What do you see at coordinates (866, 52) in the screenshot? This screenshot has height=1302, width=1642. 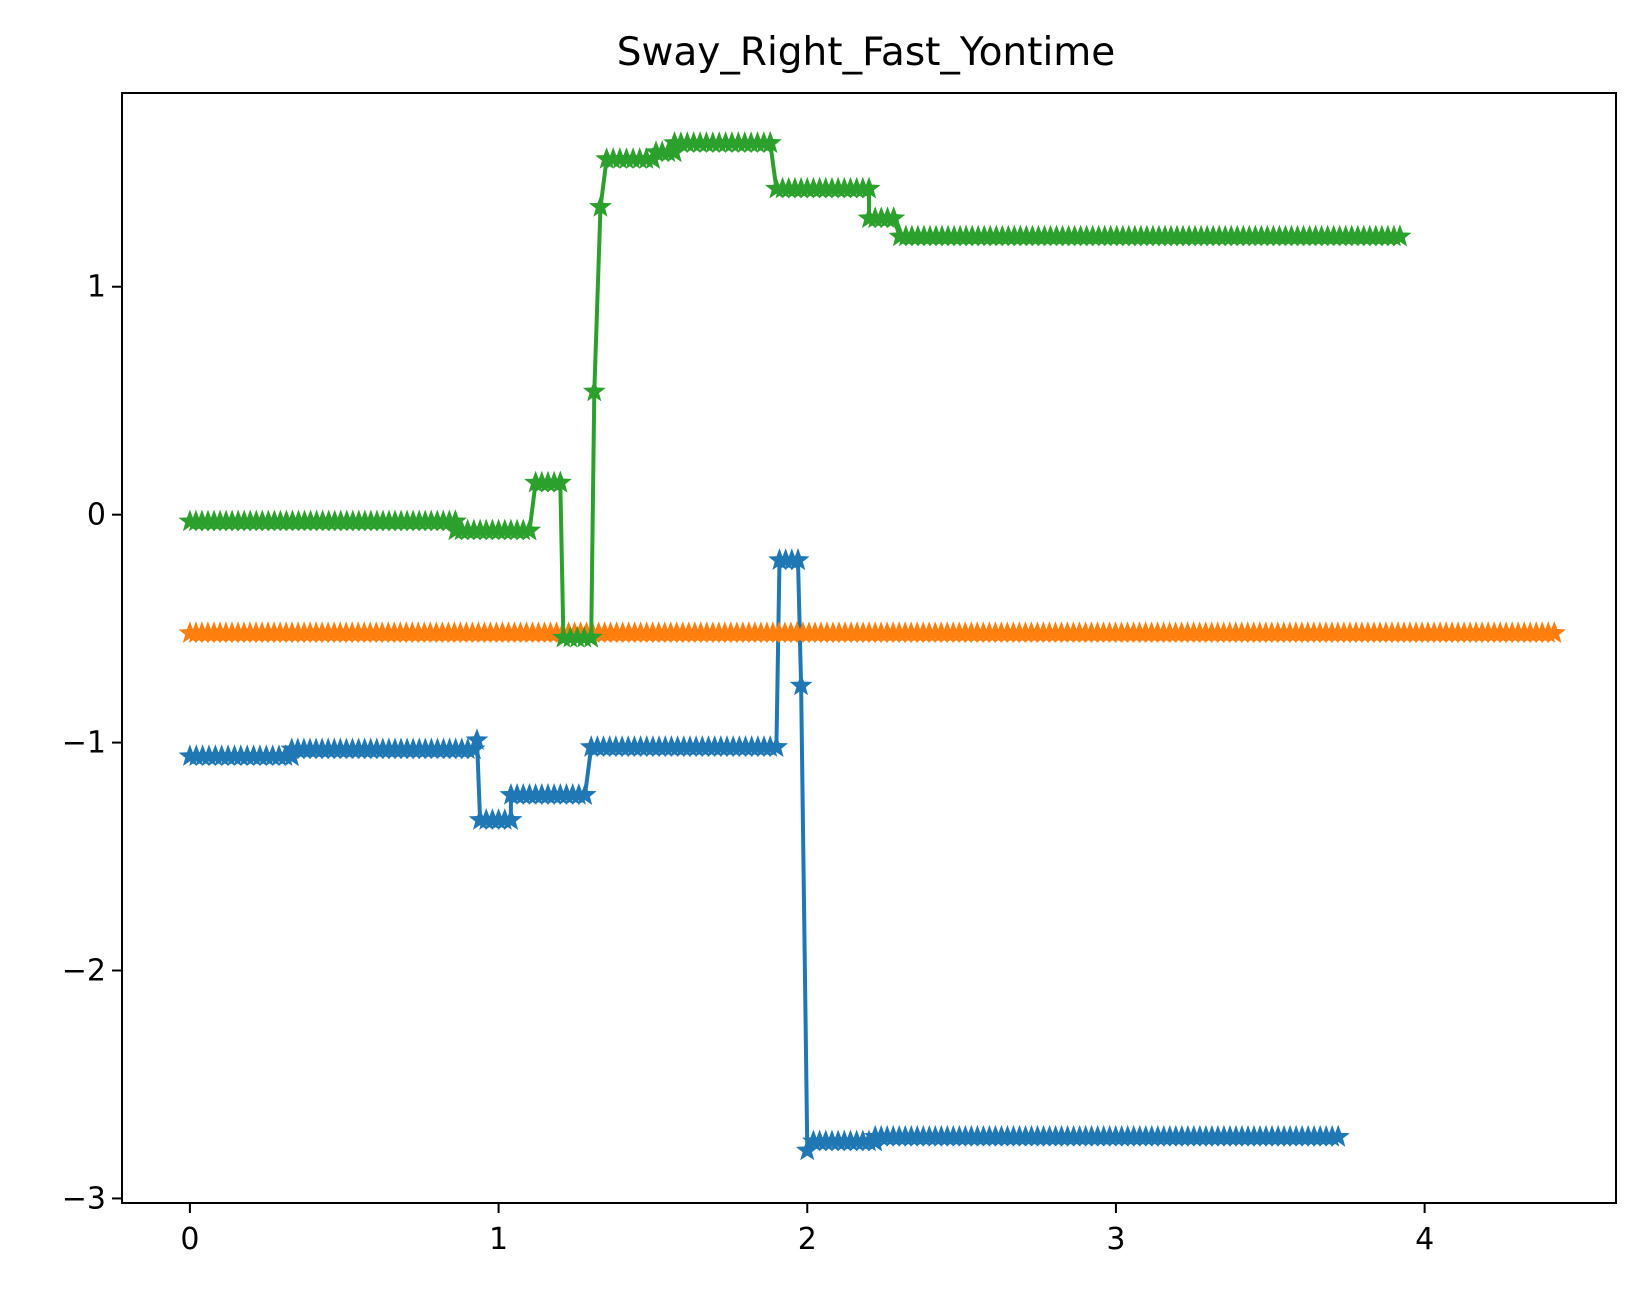 I see `chart-title: Sway_Right_Fast_Yontime` at bounding box center [866, 52].